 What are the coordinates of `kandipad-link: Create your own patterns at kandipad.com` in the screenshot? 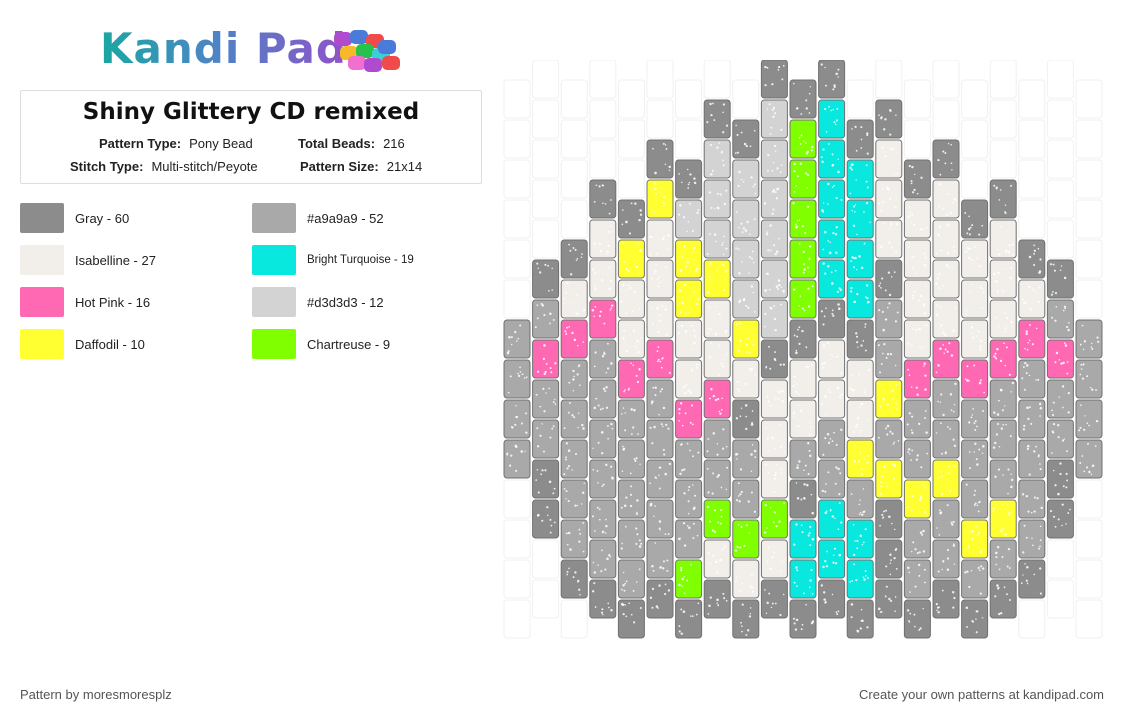 It's located at (981, 694).